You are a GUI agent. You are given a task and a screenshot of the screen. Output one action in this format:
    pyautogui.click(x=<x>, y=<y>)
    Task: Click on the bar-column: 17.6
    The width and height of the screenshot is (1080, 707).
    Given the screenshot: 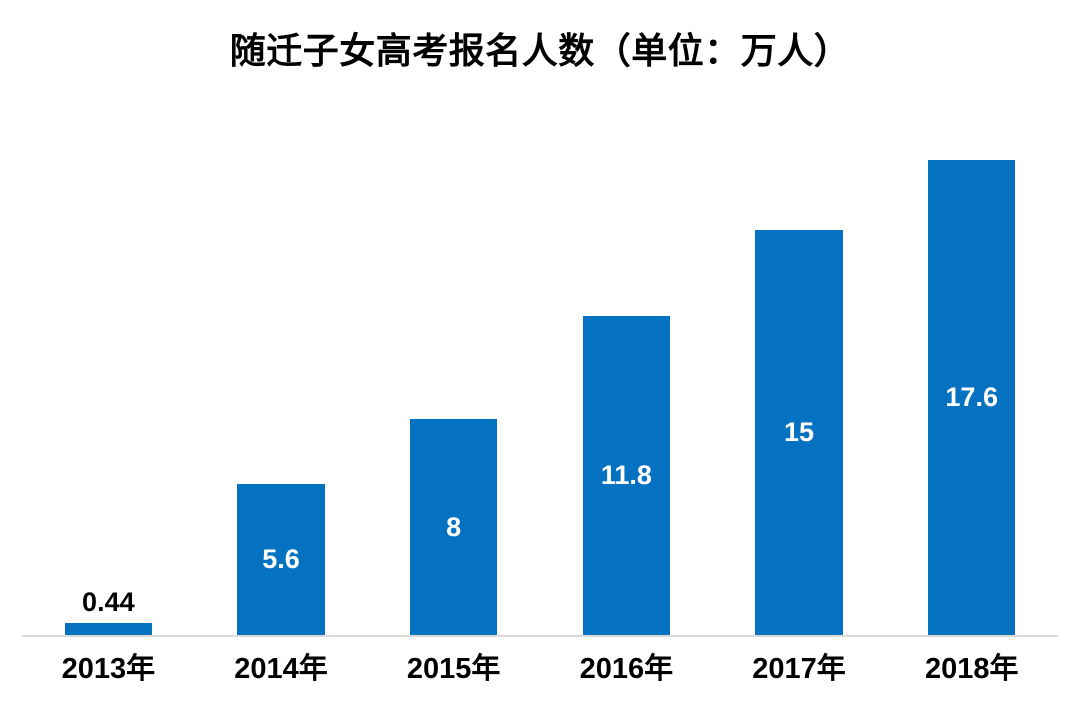 What is the action you would take?
    pyautogui.click(x=971, y=365)
    